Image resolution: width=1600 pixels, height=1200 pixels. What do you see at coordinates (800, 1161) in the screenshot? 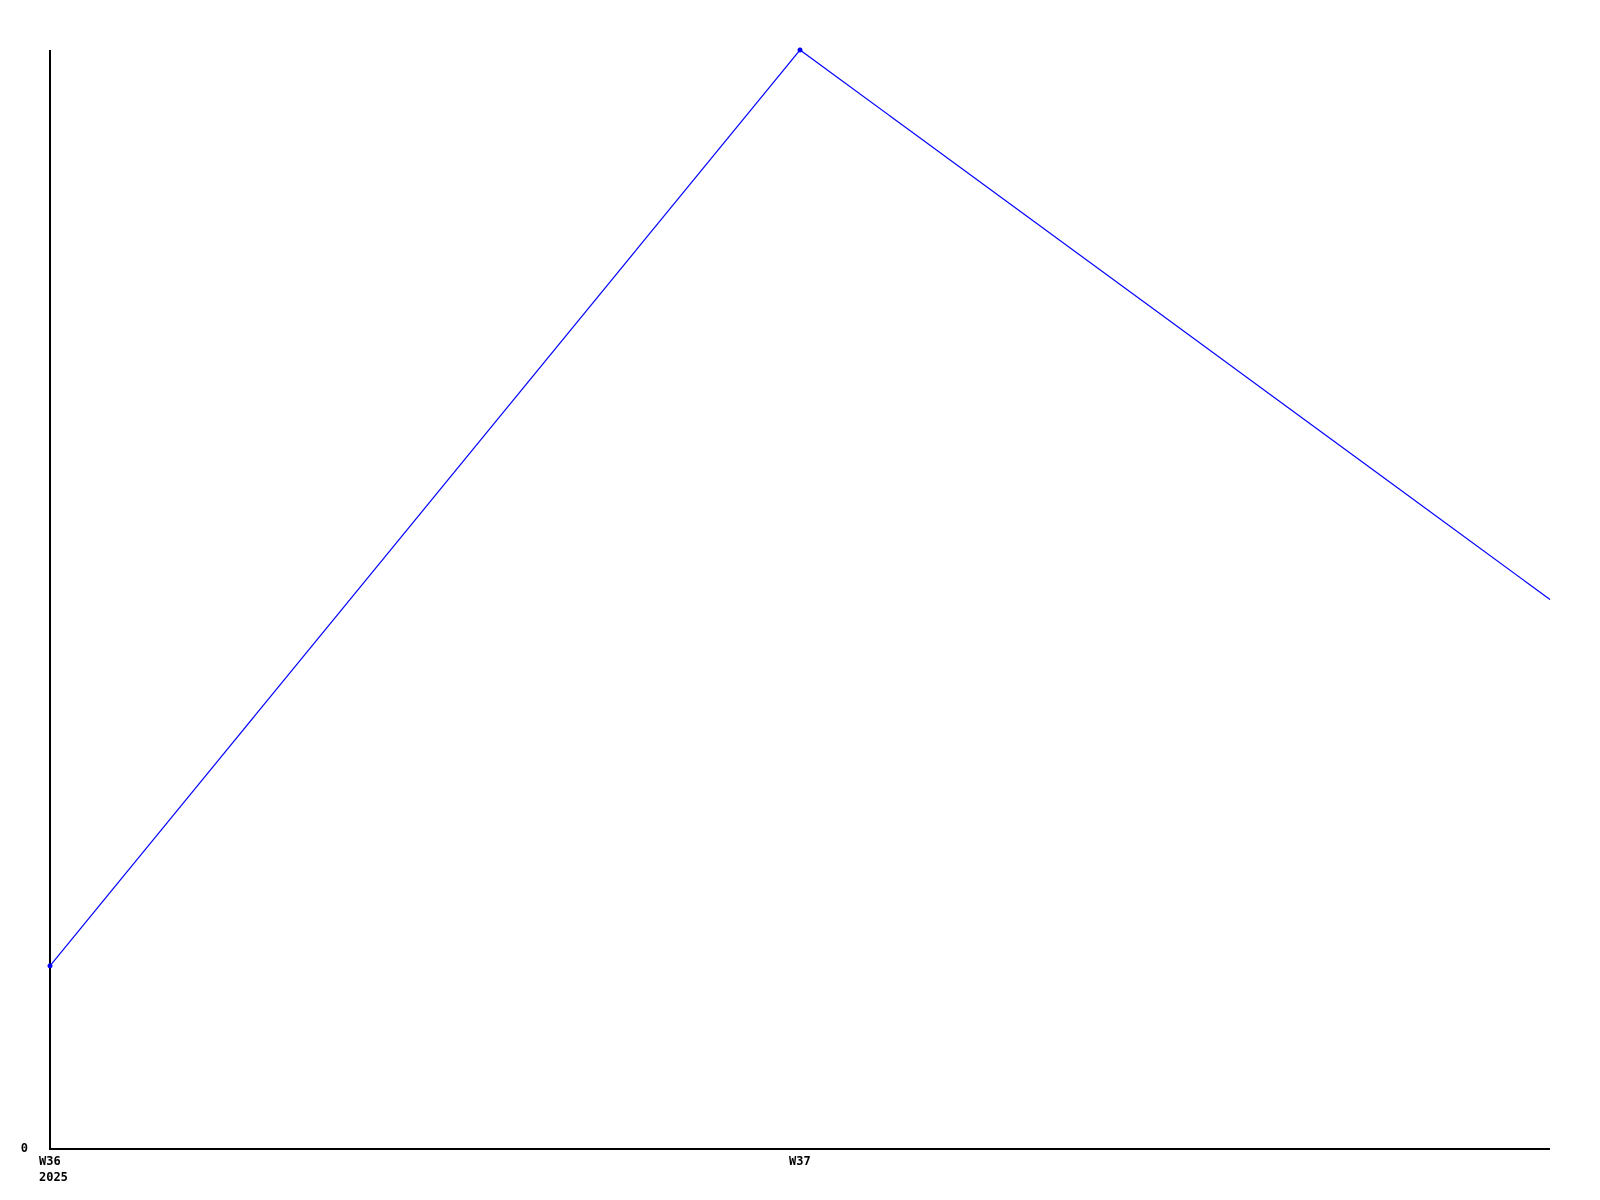
I see `x-axis-tick-label-w37: W37` at bounding box center [800, 1161].